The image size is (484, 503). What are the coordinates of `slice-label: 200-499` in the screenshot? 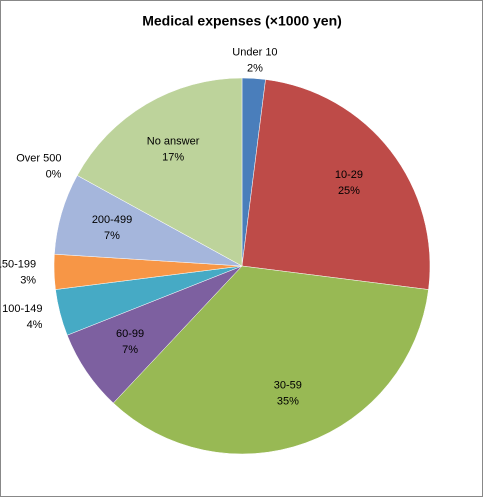 It's located at (112, 220).